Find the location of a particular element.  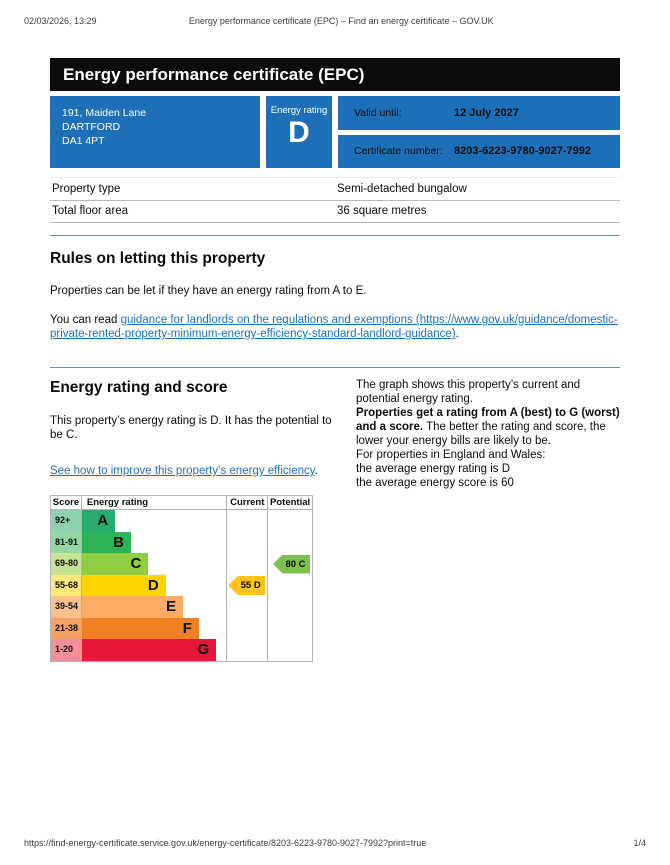

guidance-link-suffix: . is located at coordinates (457, 334).